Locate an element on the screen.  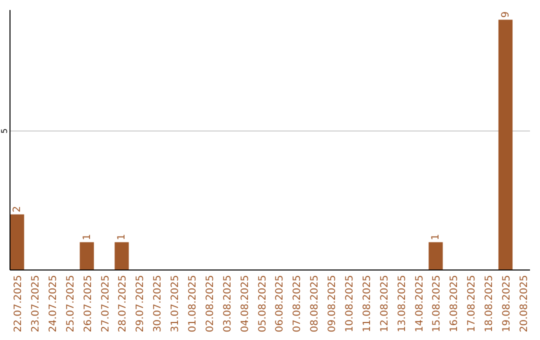
x-tick-label: 28.07.2025 is located at coordinates (123, 303).